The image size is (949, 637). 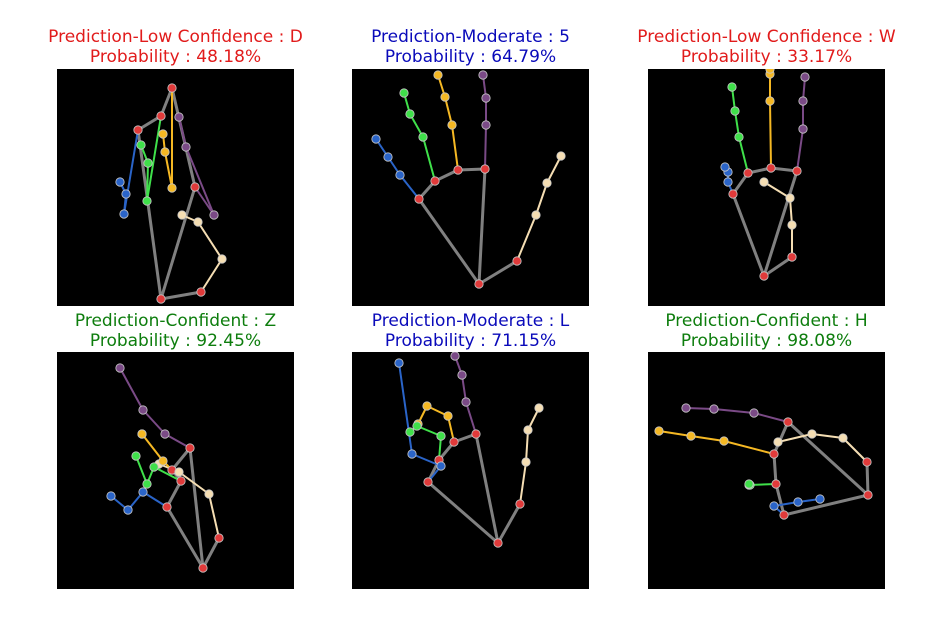 What do you see at coordinates (470, 37) in the screenshot?
I see `prediction-label: Prediction-Moderate : 5` at bounding box center [470, 37].